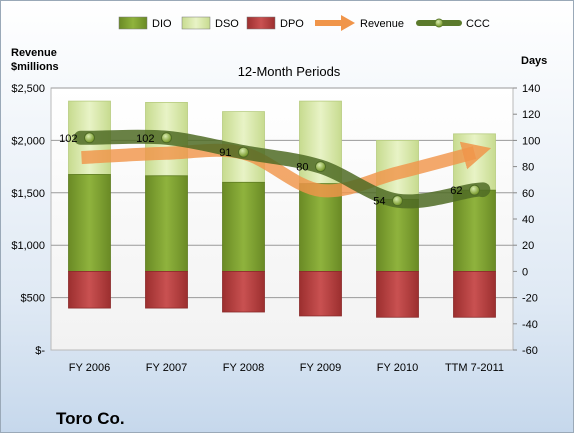 This screenshot has height=437, width=574. Describe the element at coordinates (453, 24) in the screenshot. I see `legend-item-ccc: CCC` at that location.